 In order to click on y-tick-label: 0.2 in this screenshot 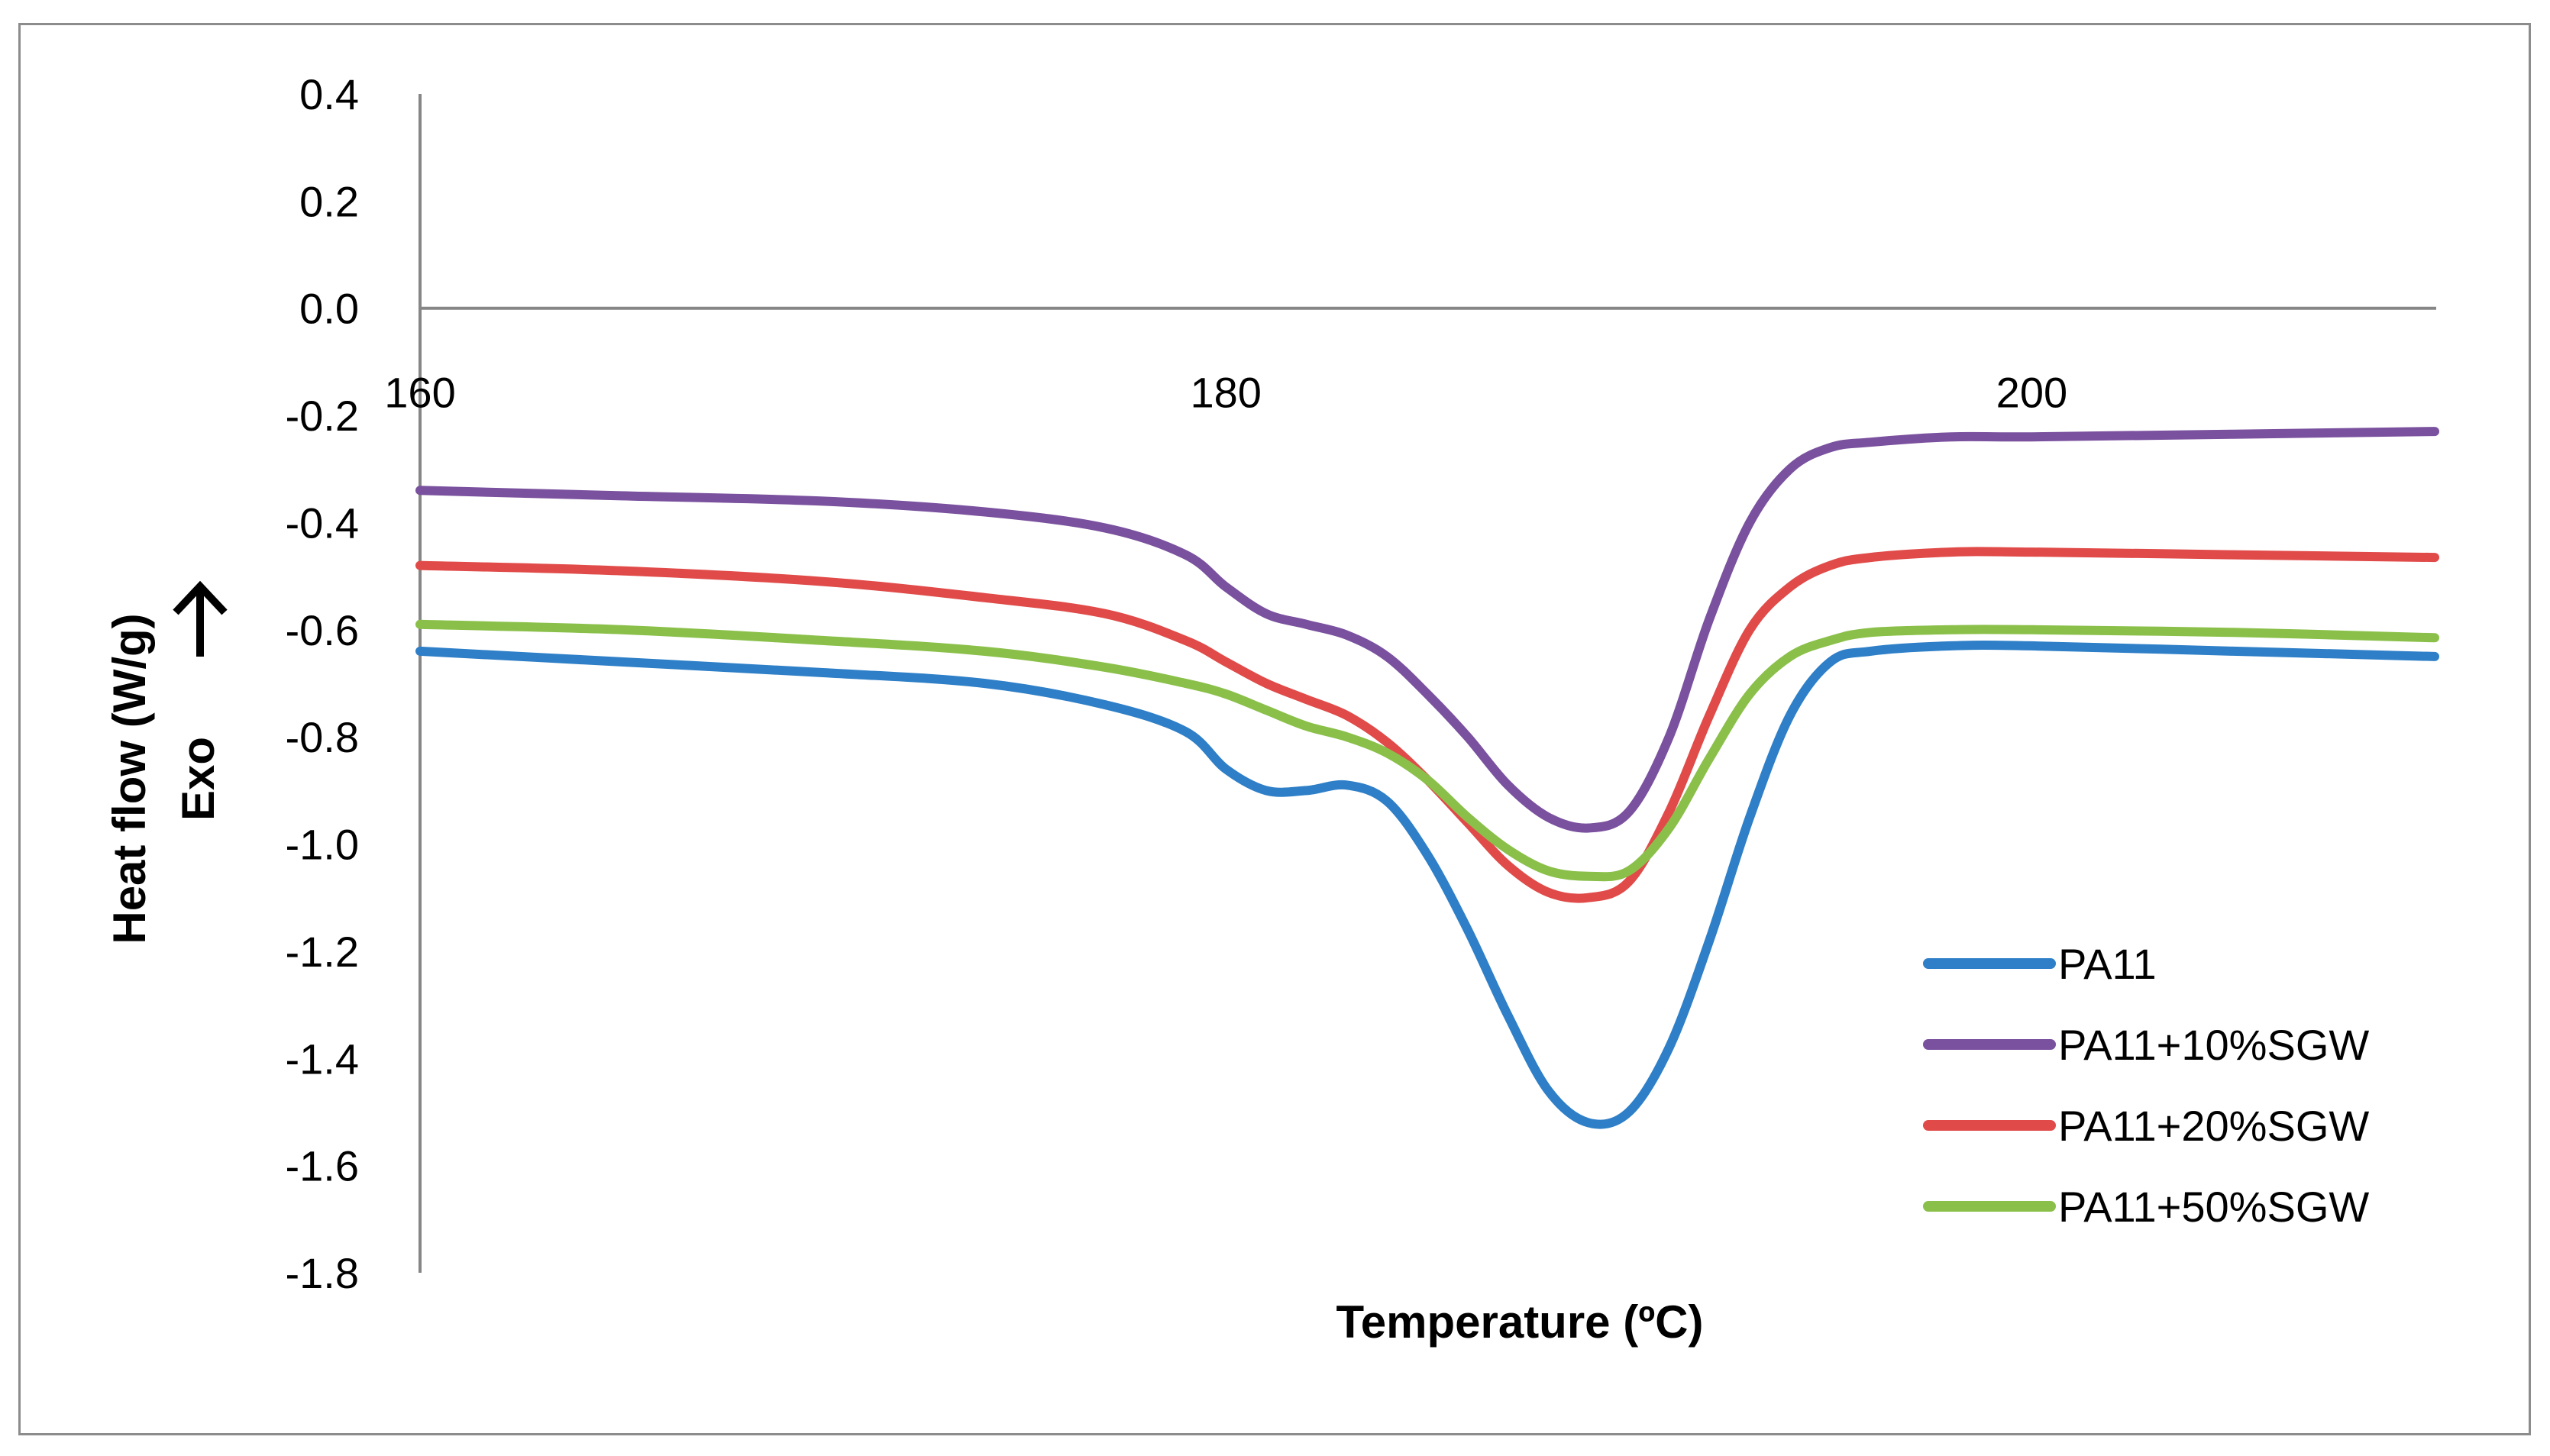, I will do `click(329, 201)`.